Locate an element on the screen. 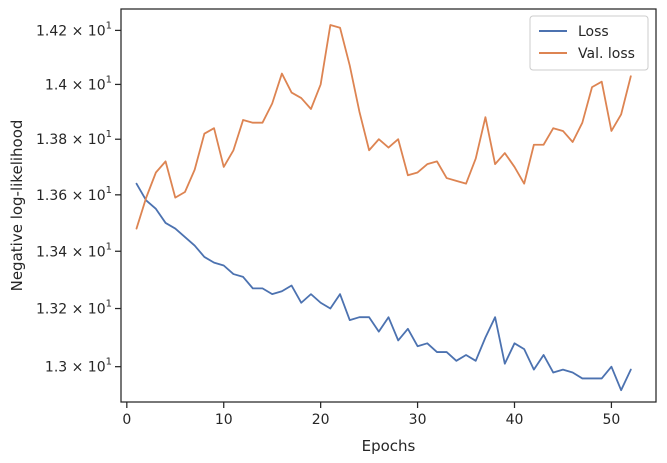  x-tick-label: 20 is located at coordinates (321, 420).